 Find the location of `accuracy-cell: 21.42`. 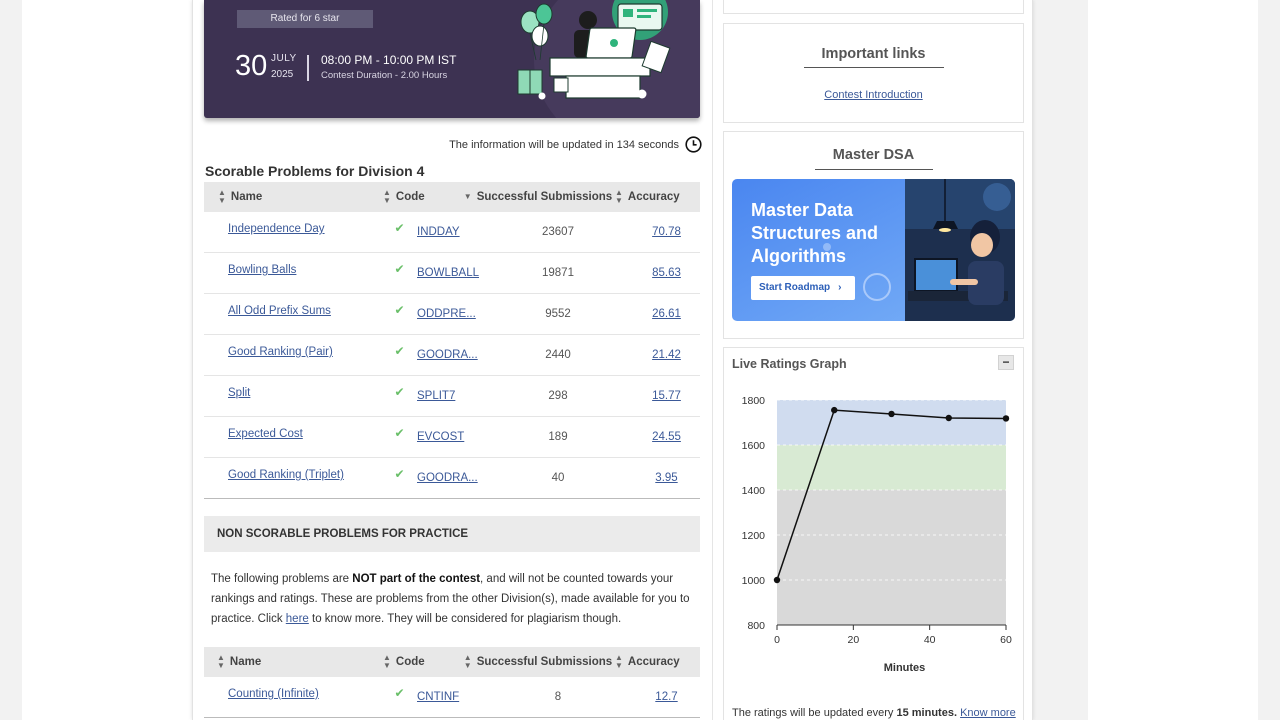

accuracy-cell: 21.42 is located at coordinates (666, 355).